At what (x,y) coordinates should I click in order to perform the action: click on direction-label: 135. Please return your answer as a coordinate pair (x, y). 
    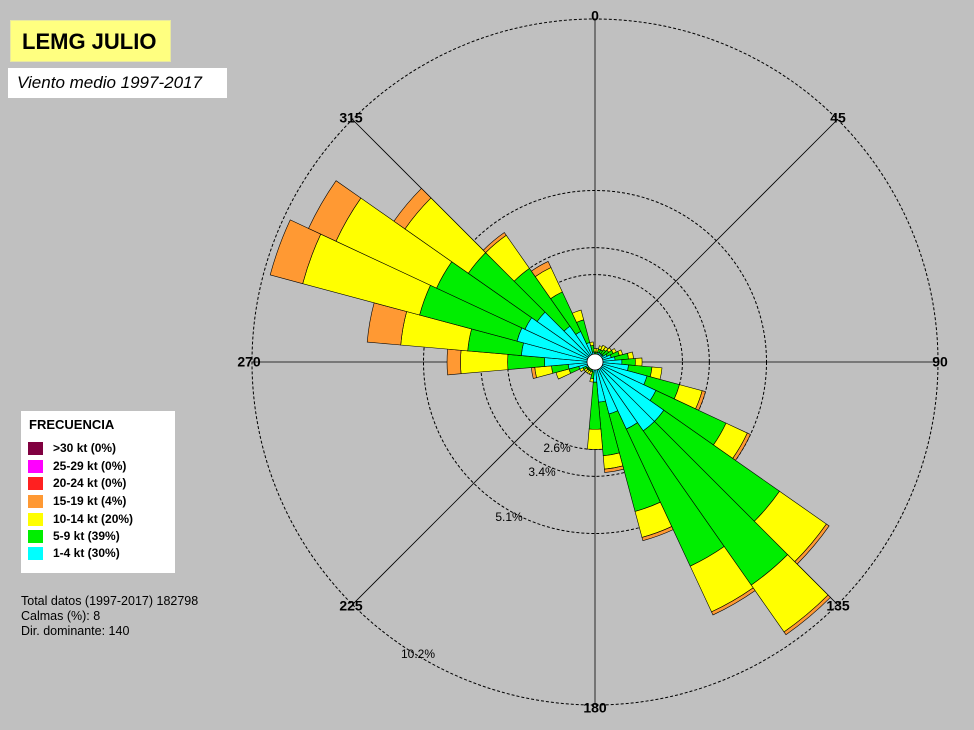
    Looking at the image, I should click on (838, 606).